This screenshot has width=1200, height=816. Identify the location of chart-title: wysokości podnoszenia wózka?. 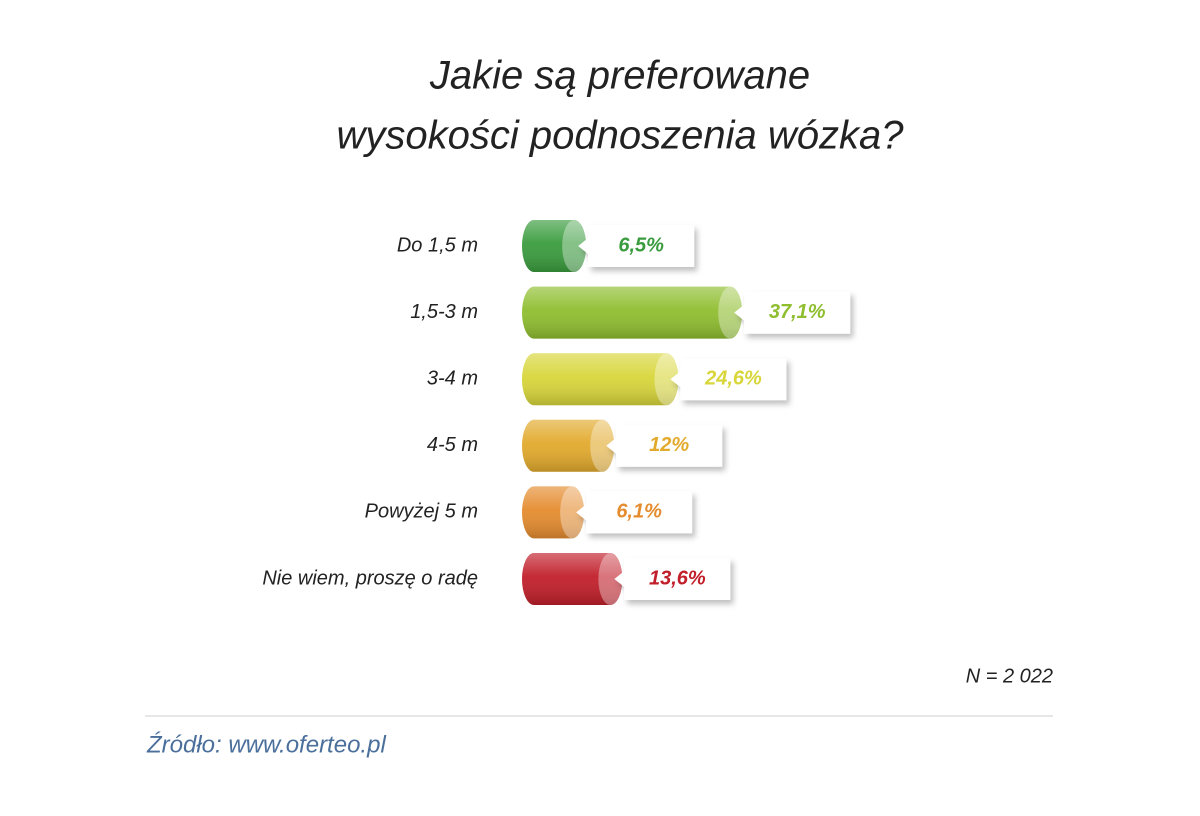
(621, 136).